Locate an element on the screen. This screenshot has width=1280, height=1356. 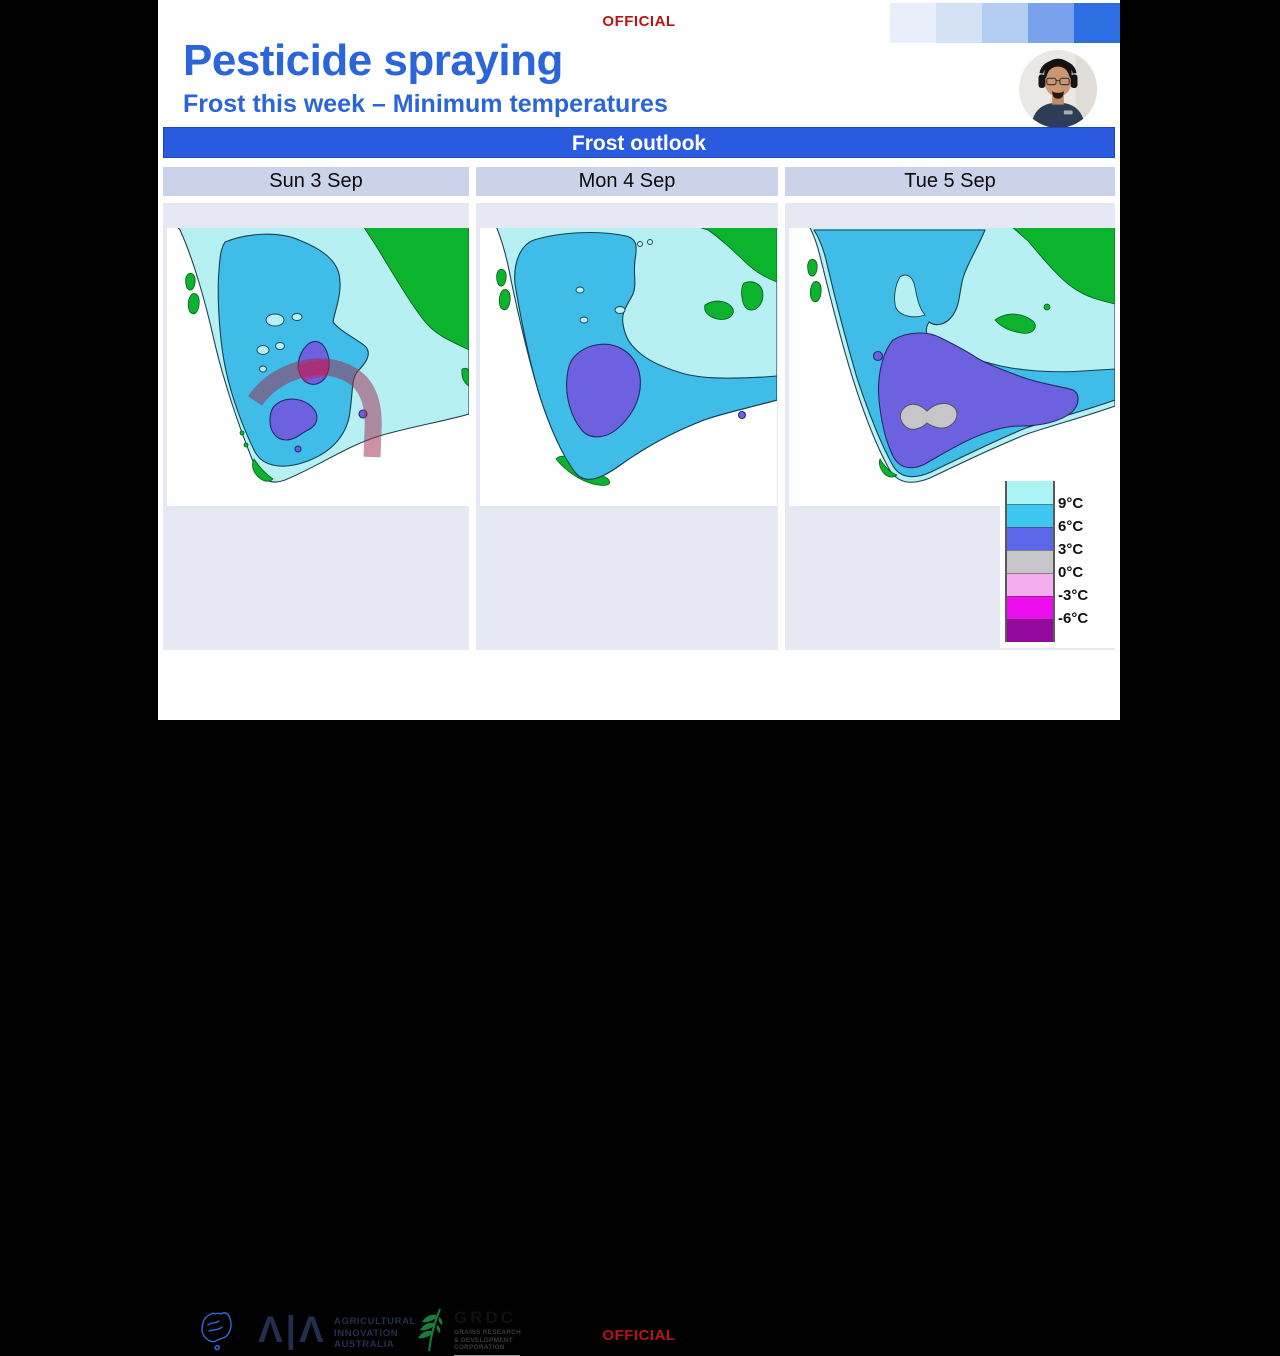
temperature-map-tue is located at coordinates (952, 367).